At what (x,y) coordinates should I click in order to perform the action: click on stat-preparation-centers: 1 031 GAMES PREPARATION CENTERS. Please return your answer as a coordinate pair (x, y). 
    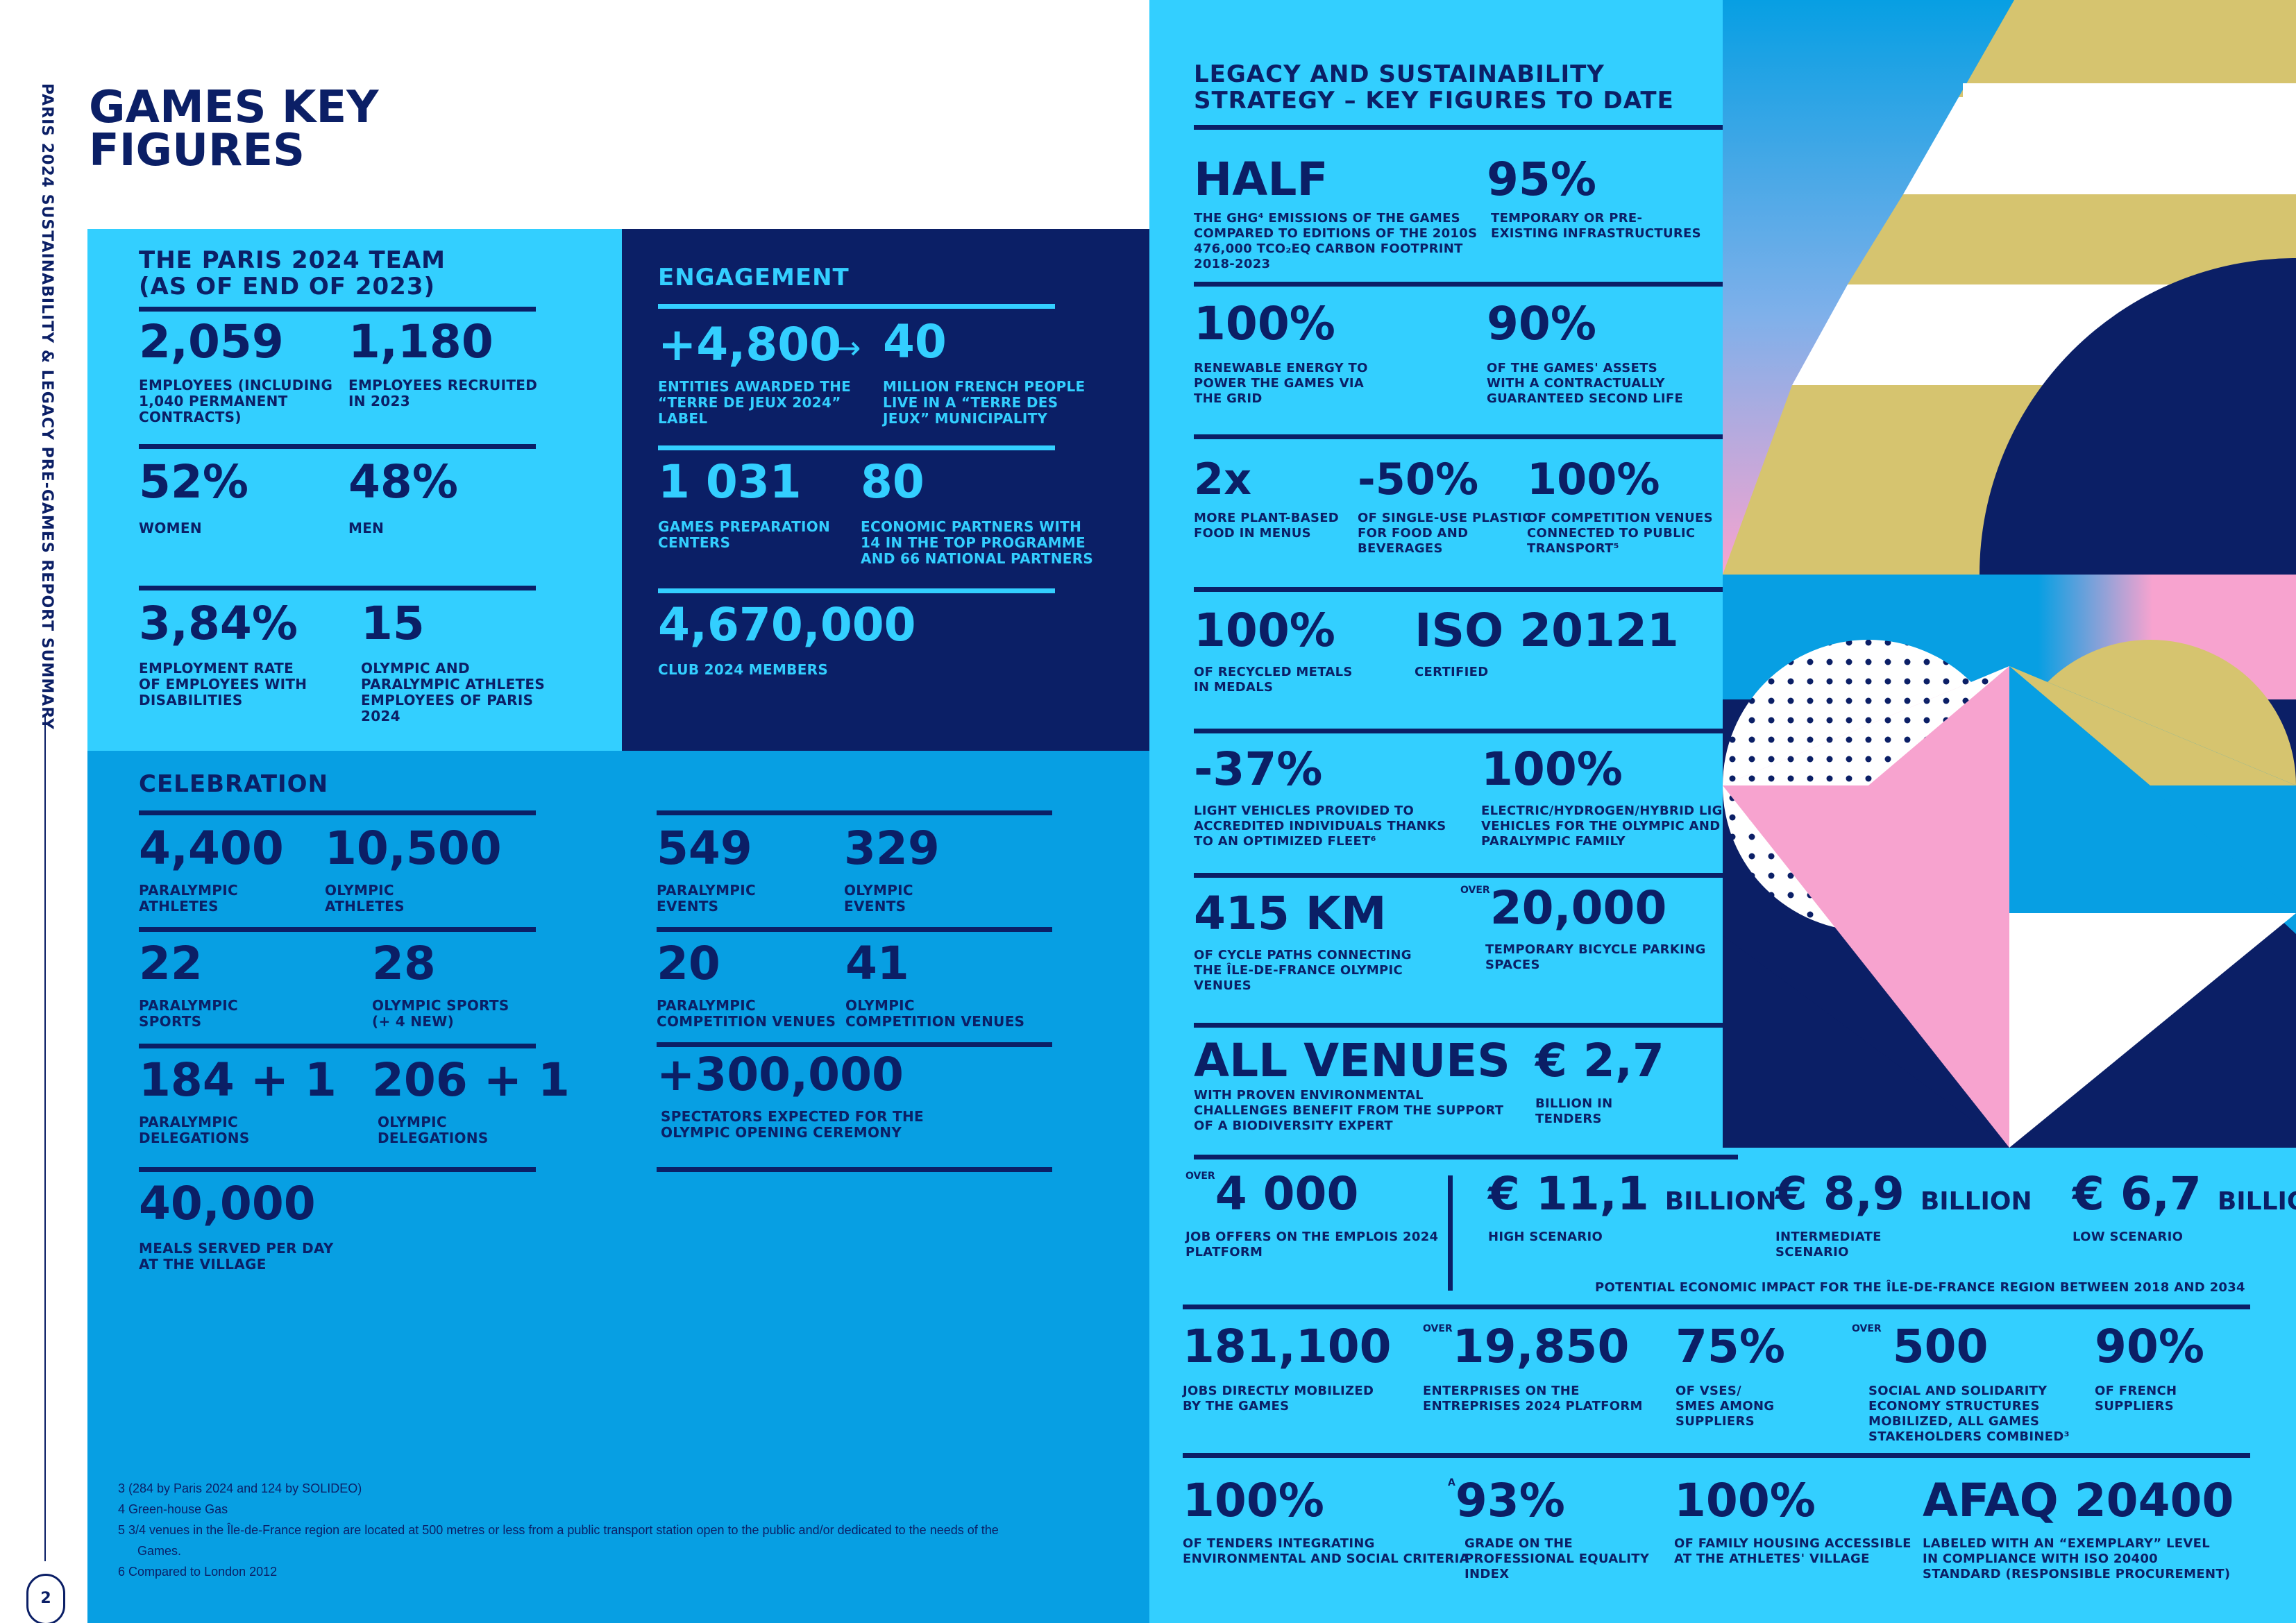
    Looking at the image, I should click on (744, 503).